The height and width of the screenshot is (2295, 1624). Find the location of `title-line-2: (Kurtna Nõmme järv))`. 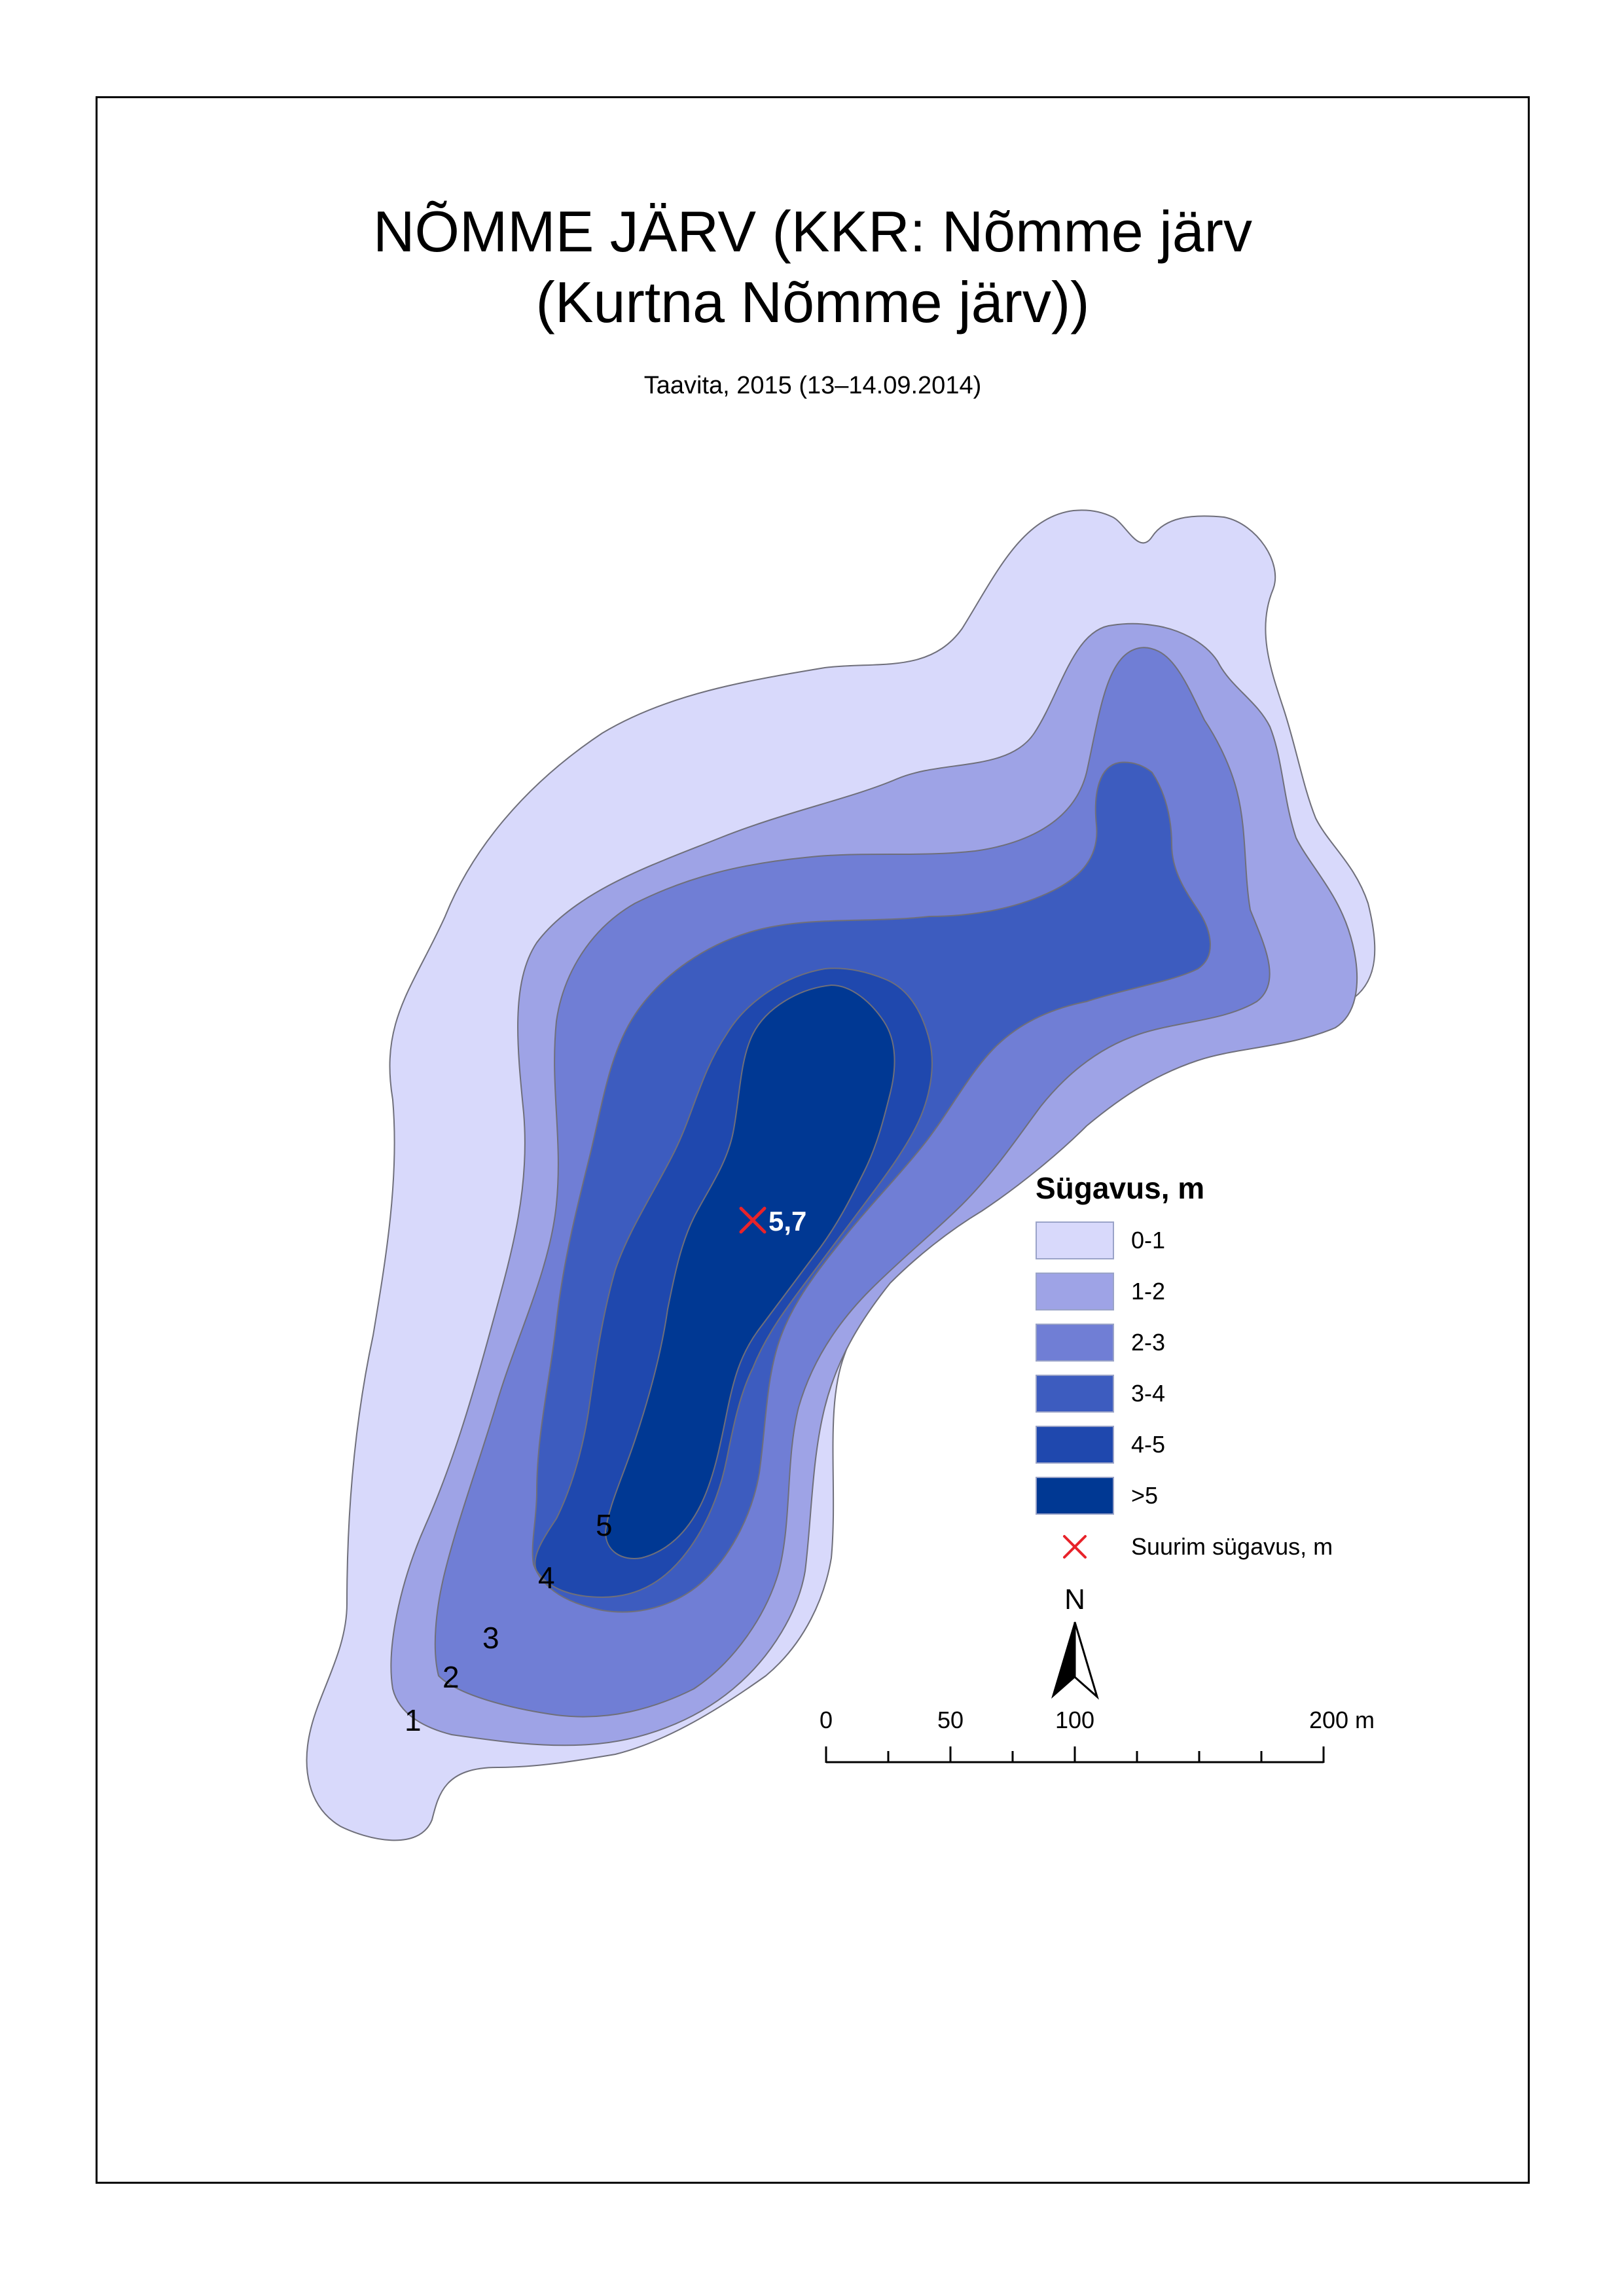

title-line-2: (Kurtna Nõmme järv)) is located at coordinates (813, 302).